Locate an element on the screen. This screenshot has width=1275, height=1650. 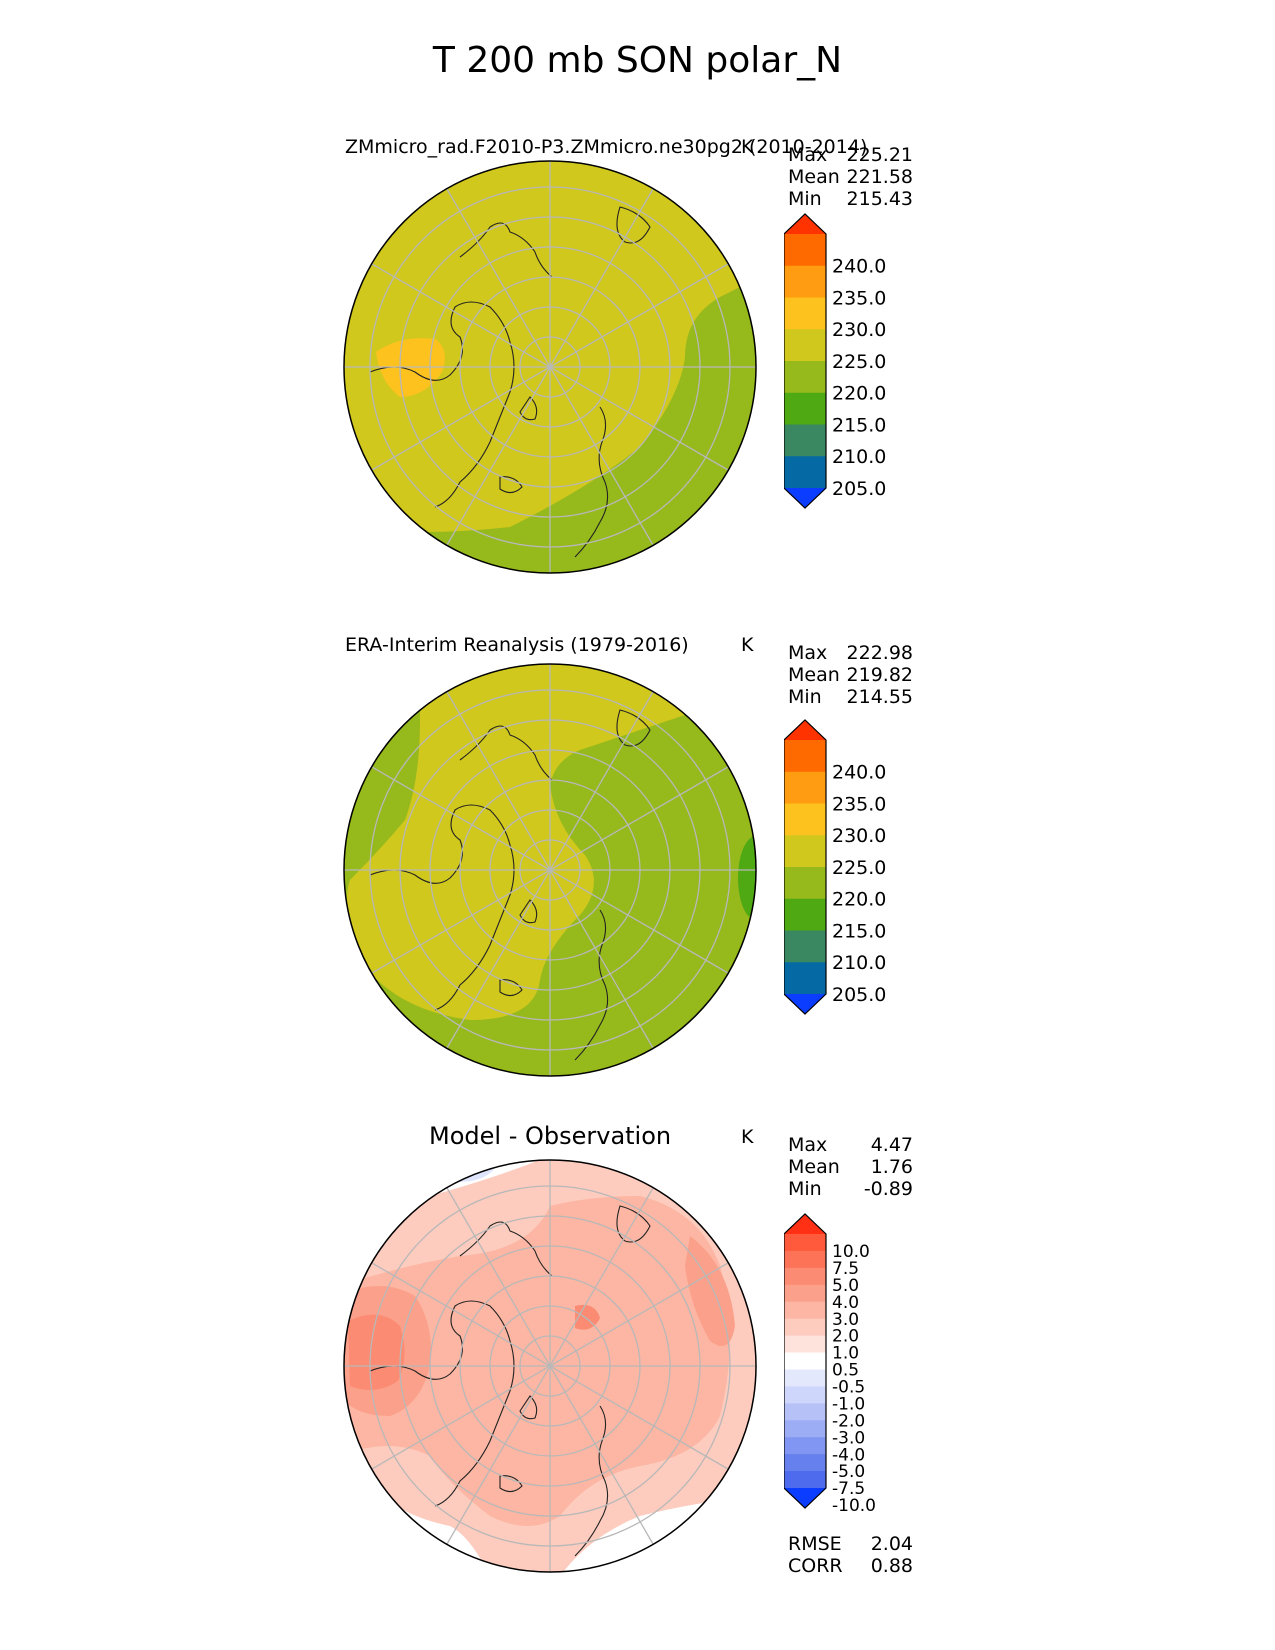
metrics-box: RMSE 2.04 CORR 0.88 is located at coordinates (850, 1555).